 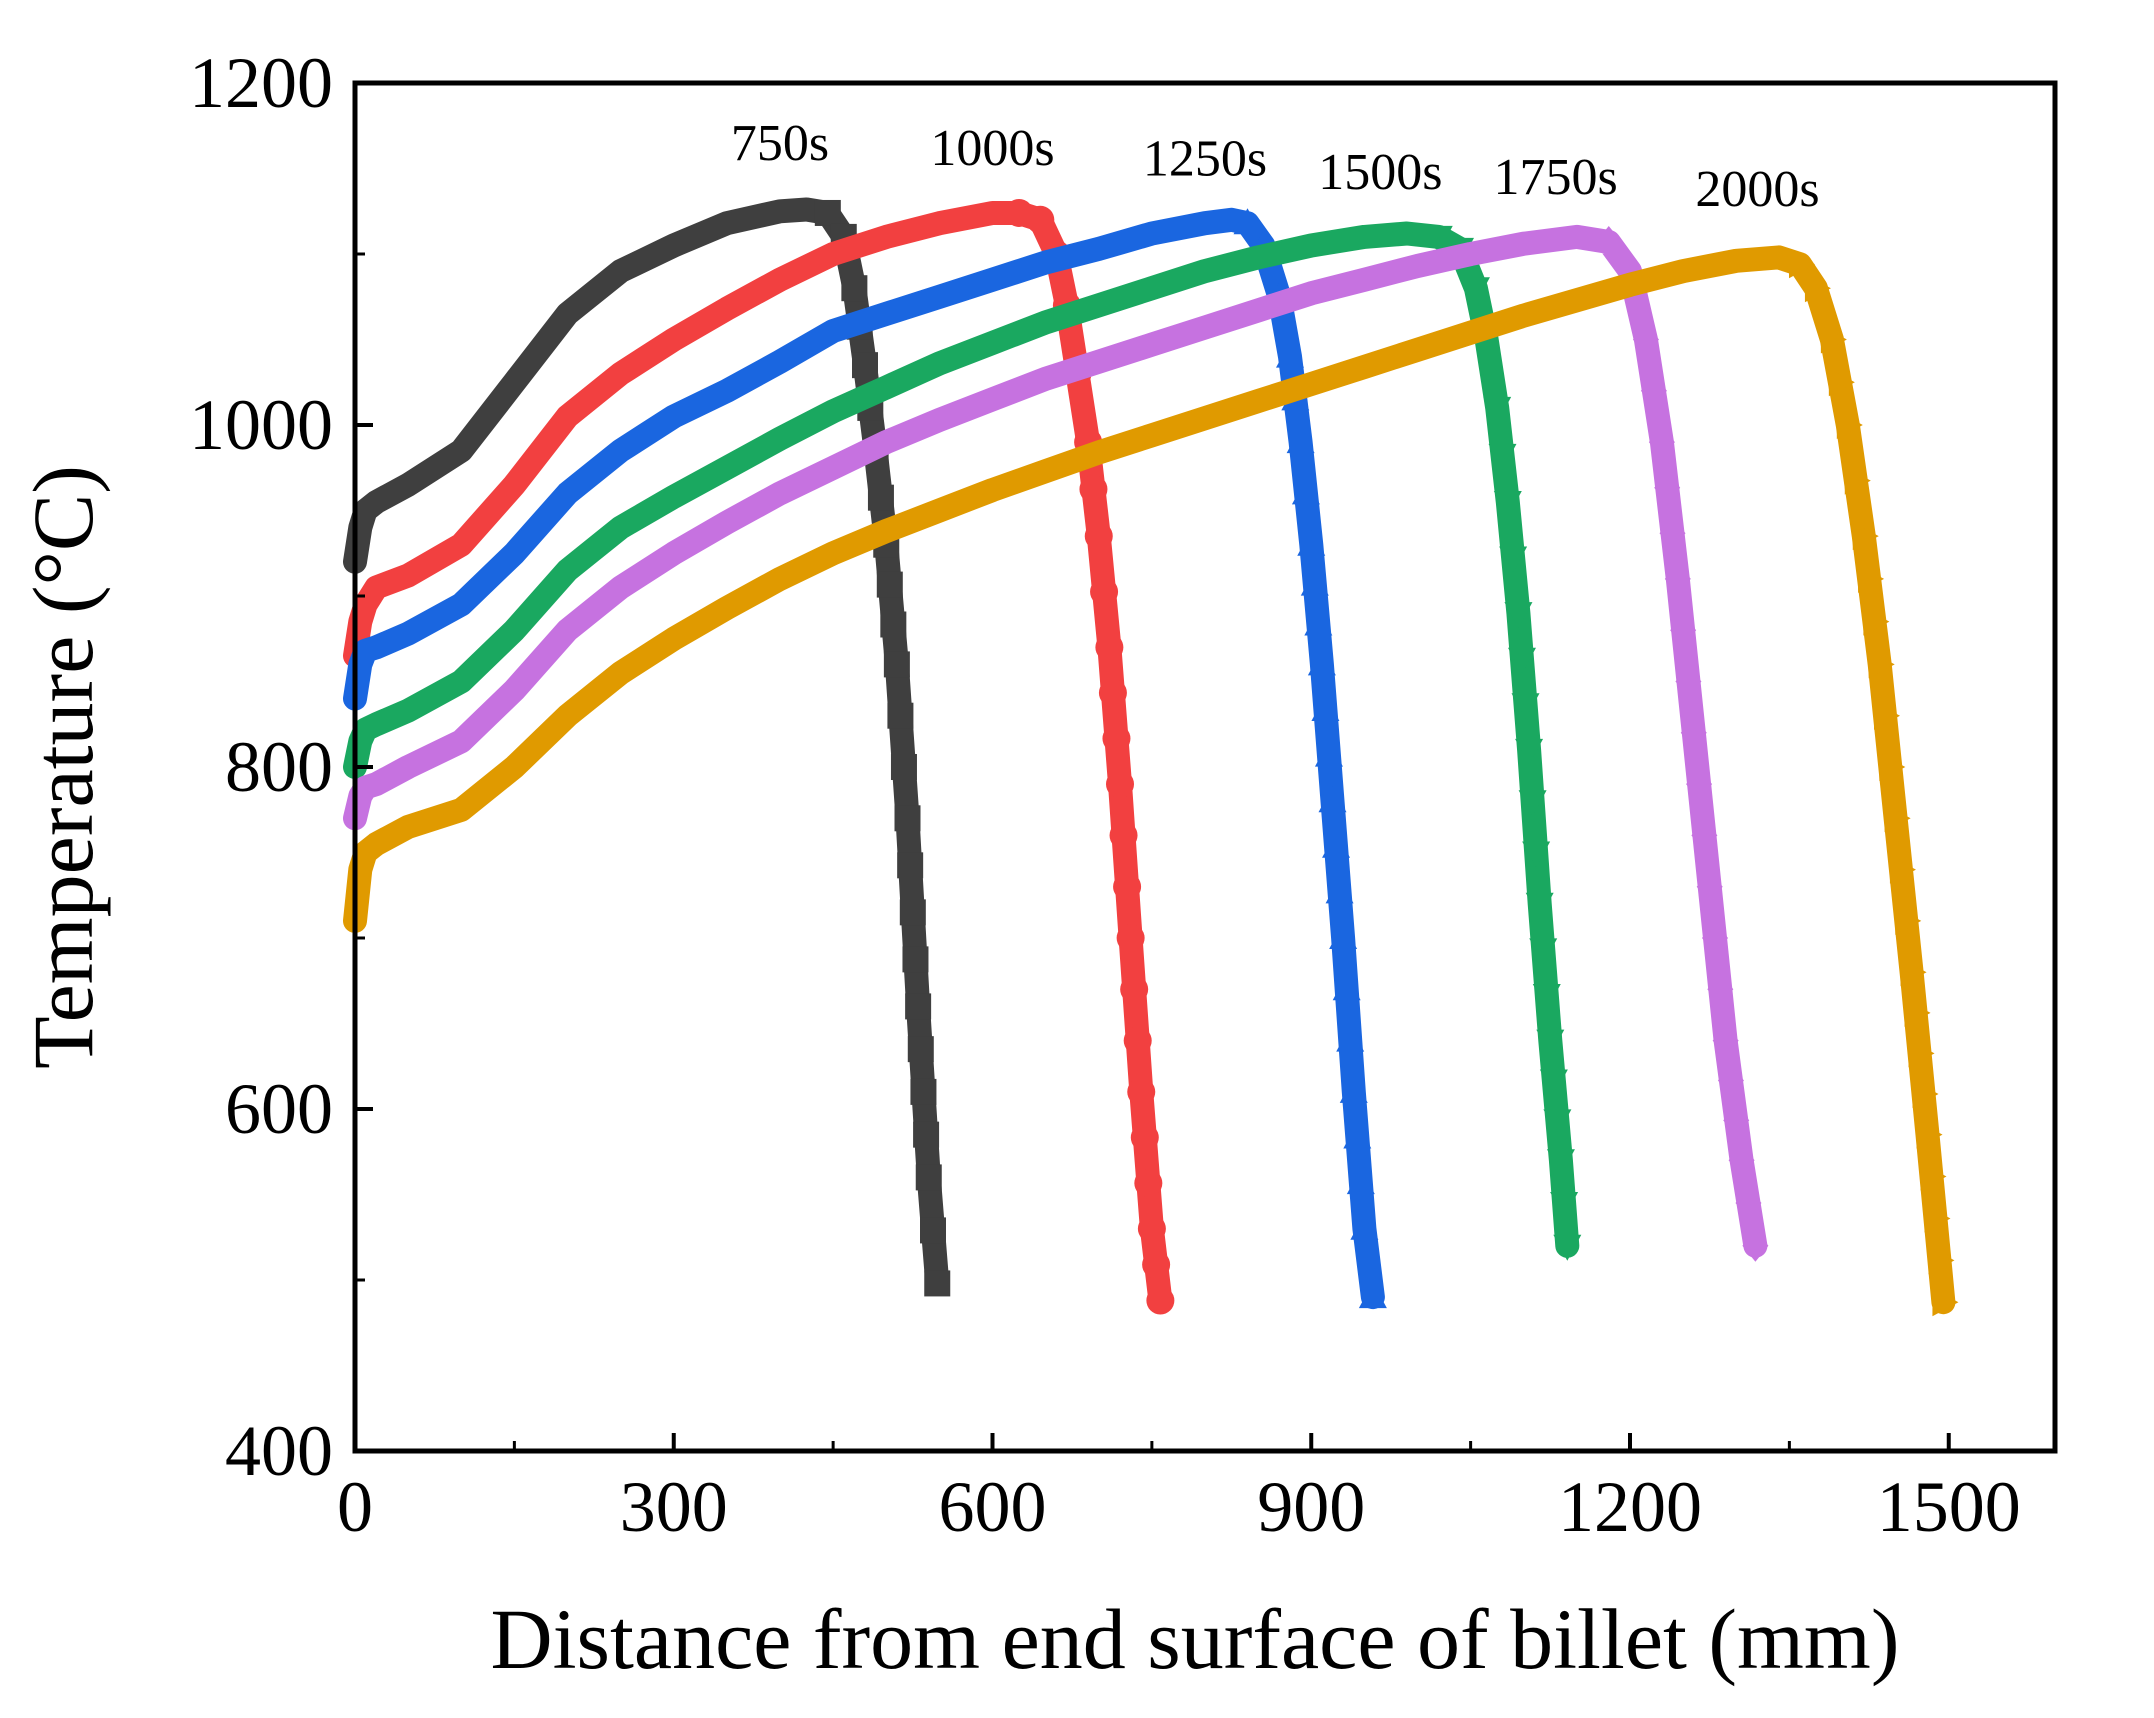 What do you see at coordinates (1630, 1507) in the screenshot?
I see `x-tick-label: 1200` at bounding box center [1630, 1507].